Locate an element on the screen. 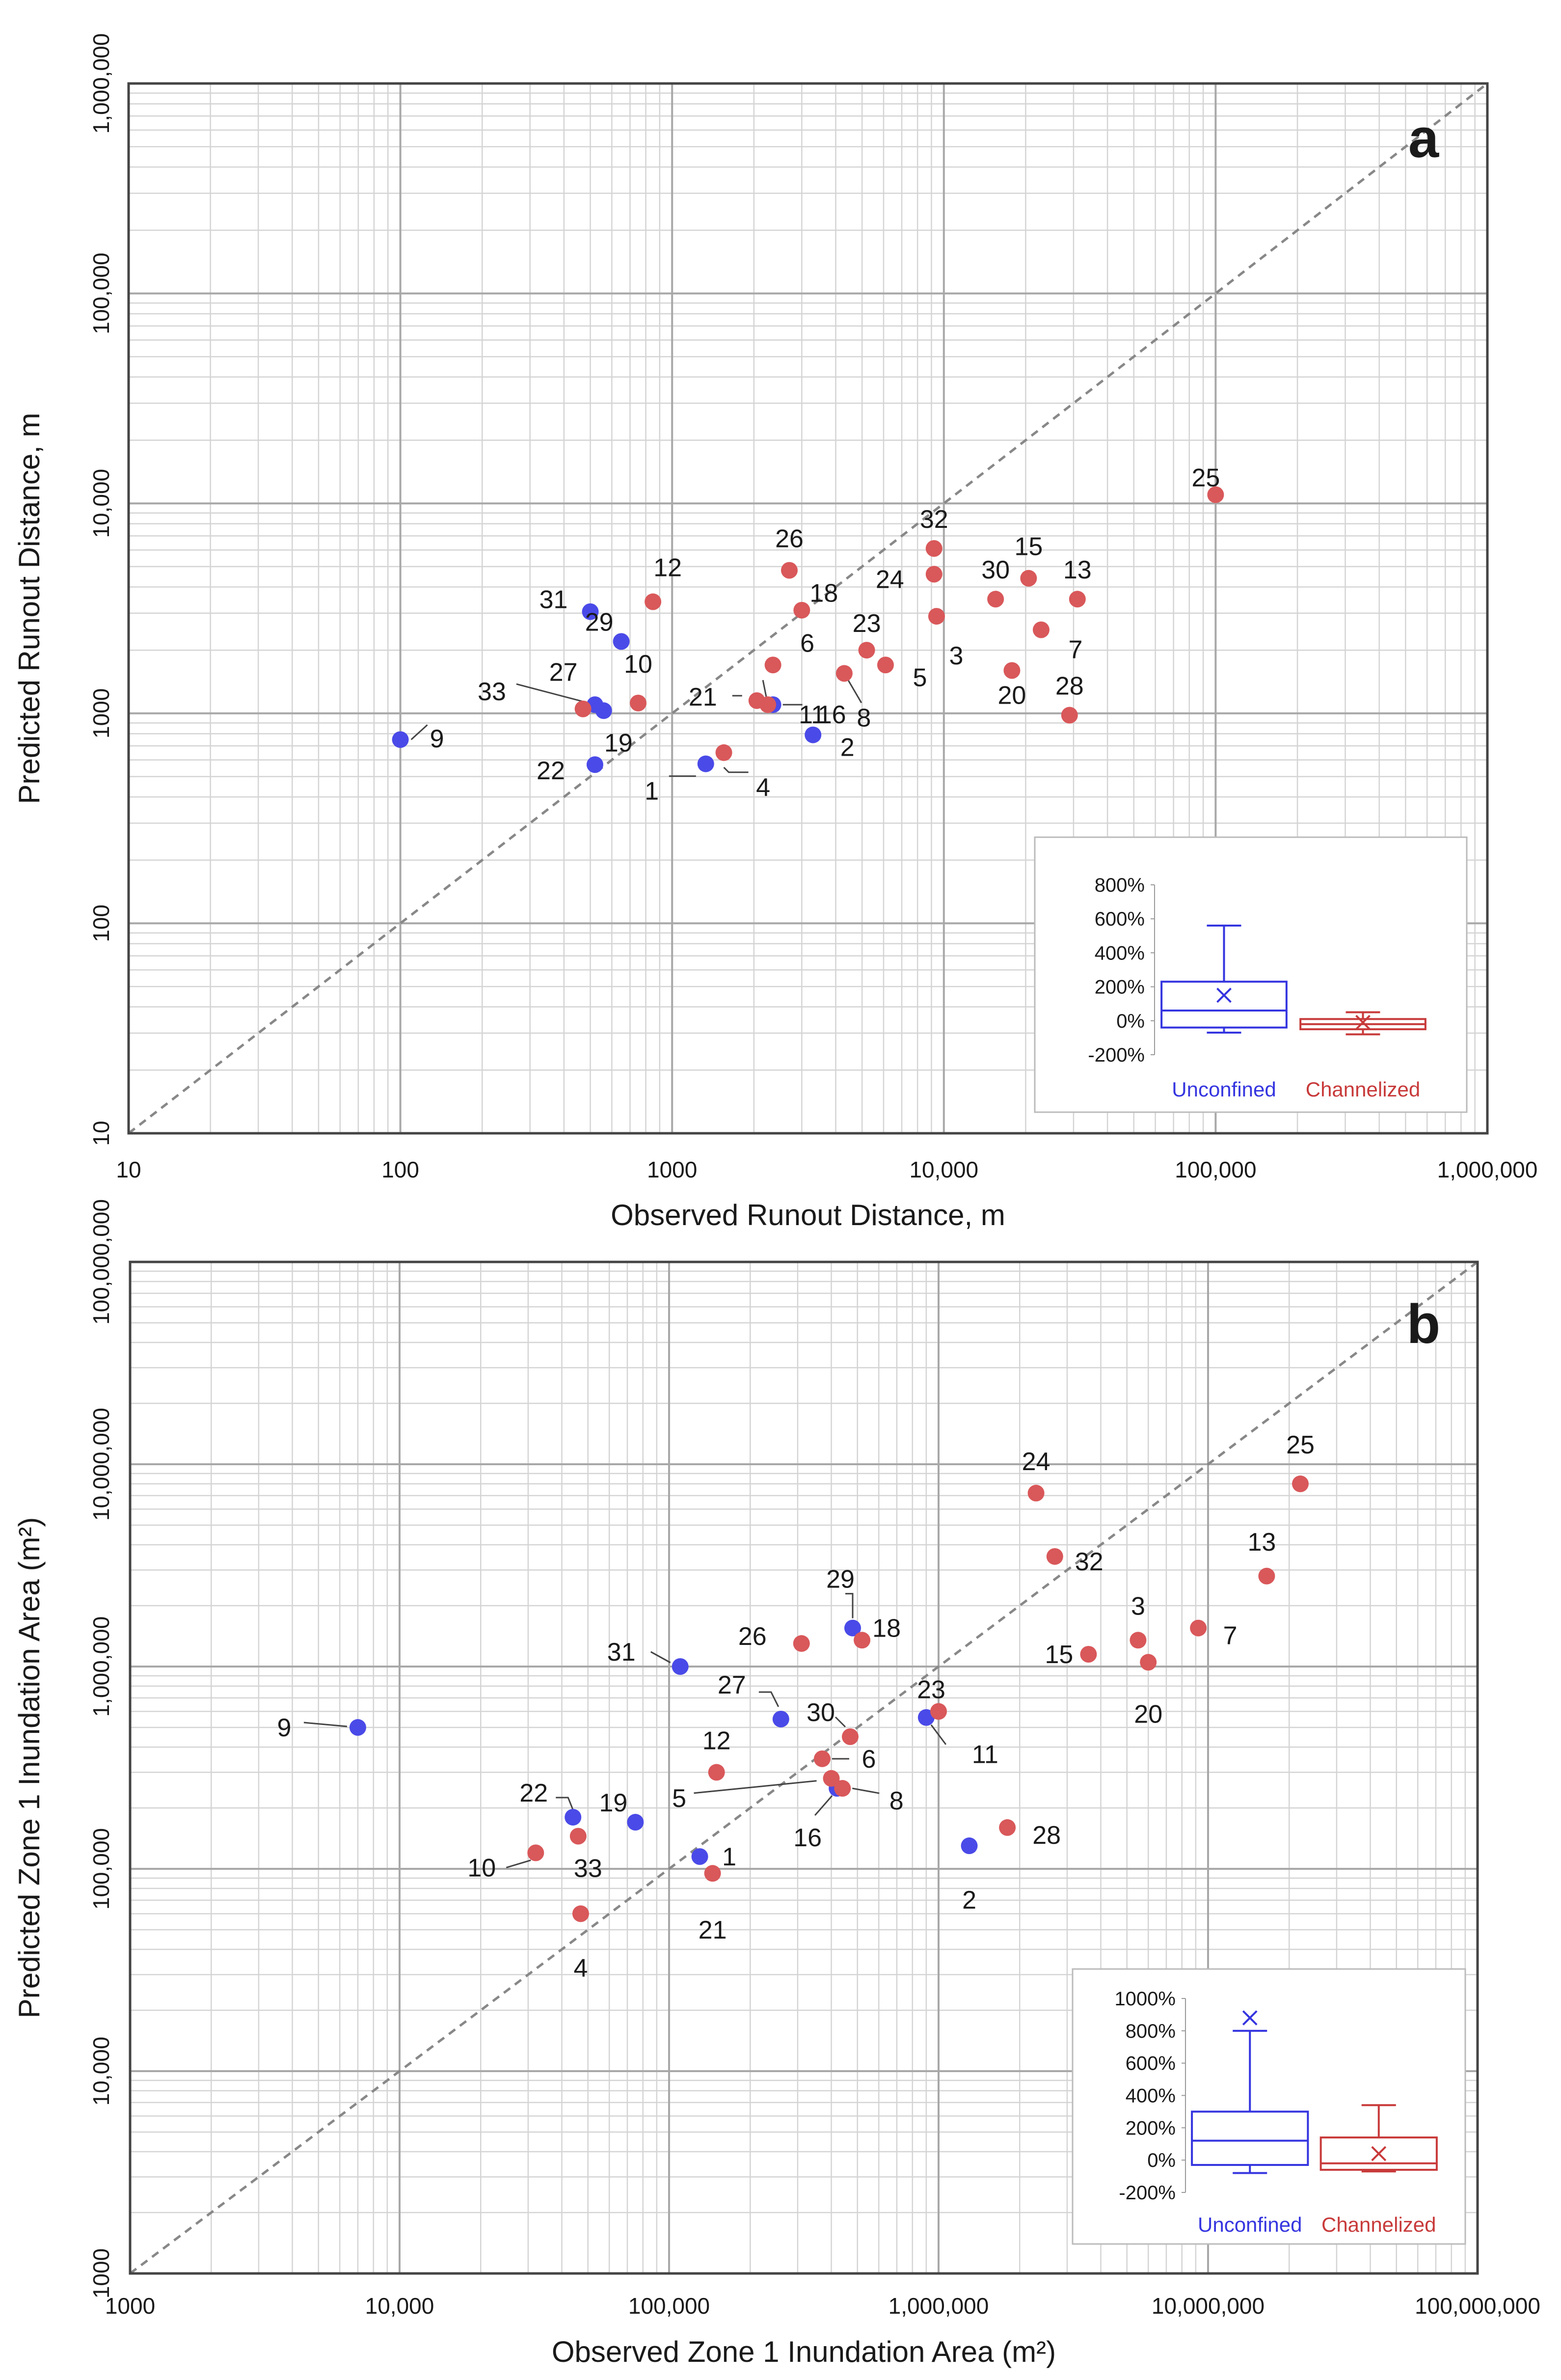 The width and height of the screenshot is (1561, 2380). point-label: 11 is located at coordinates (812, 715).